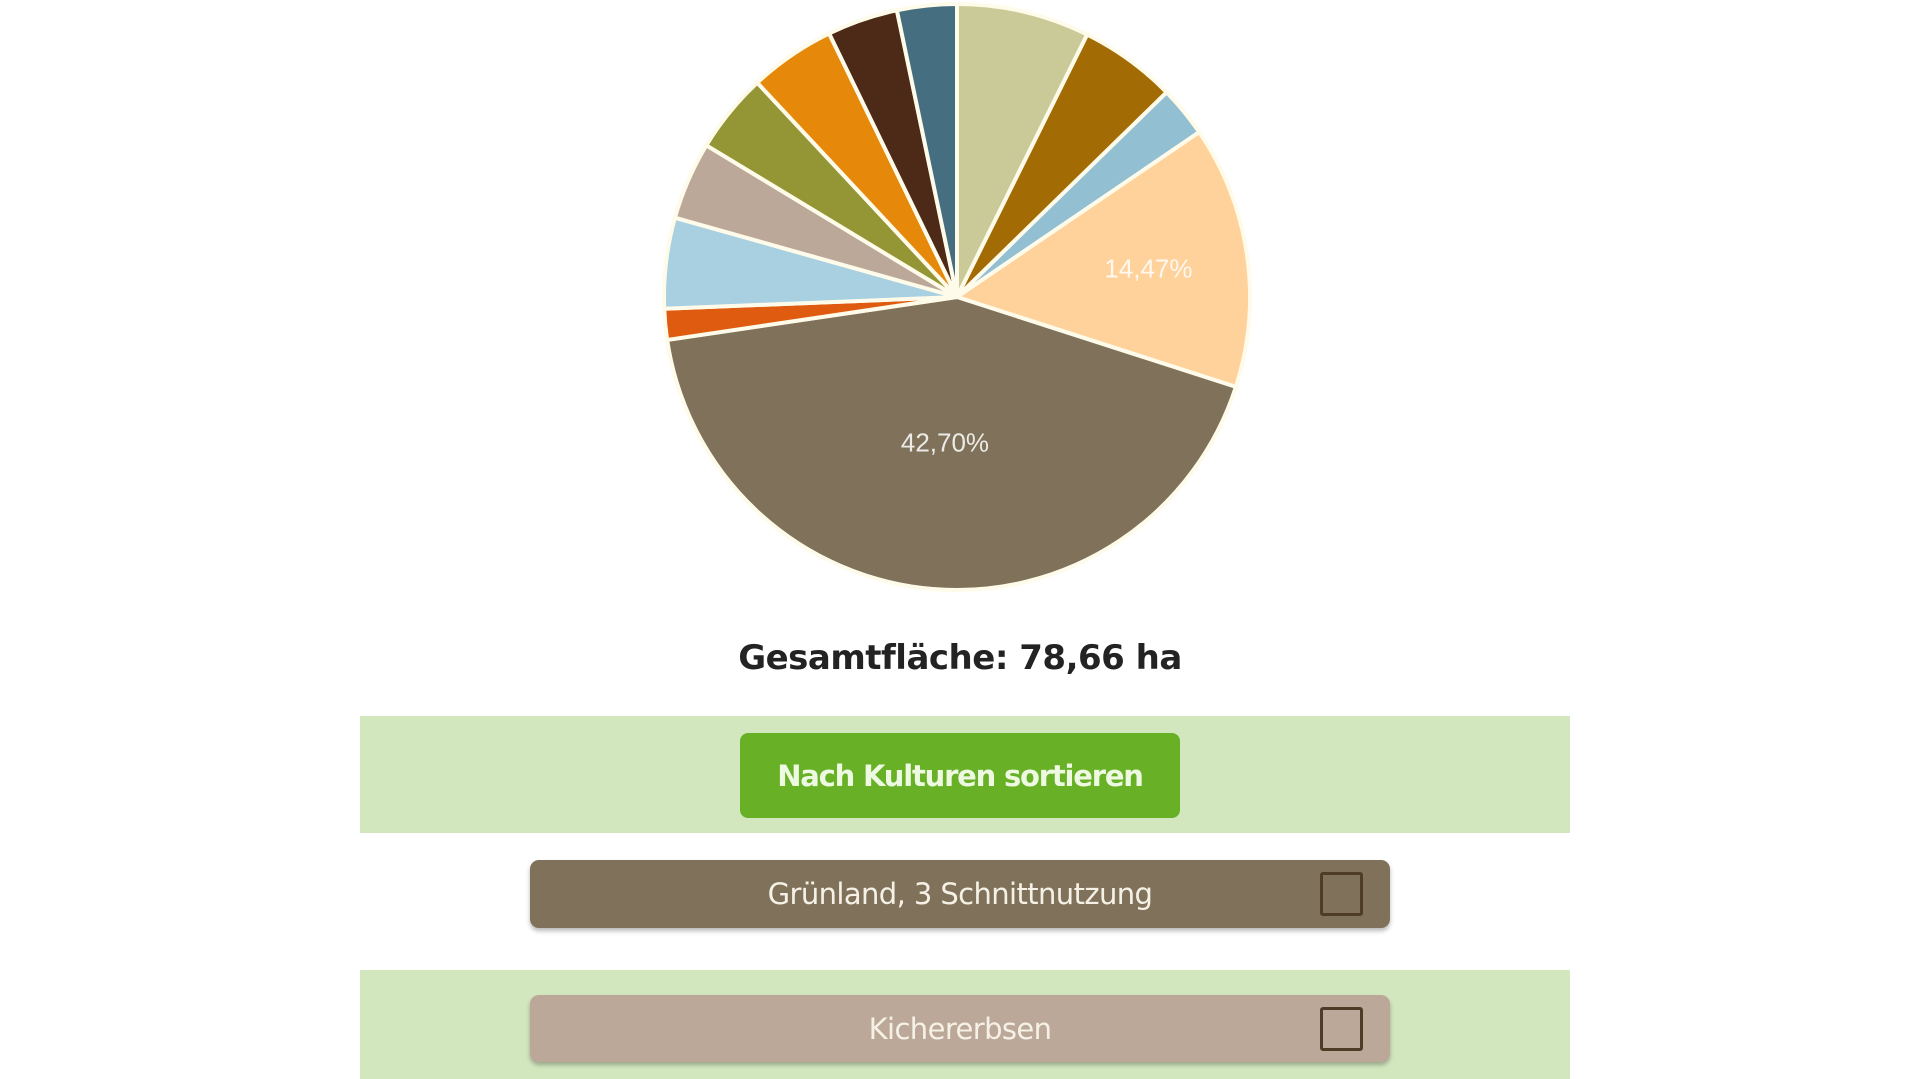  What do you see at coordinates (960, 658) in the screenshot?
I see `total-area-label: Gesamtfläche: 78,66 ha` at bounding box center [960, 658].